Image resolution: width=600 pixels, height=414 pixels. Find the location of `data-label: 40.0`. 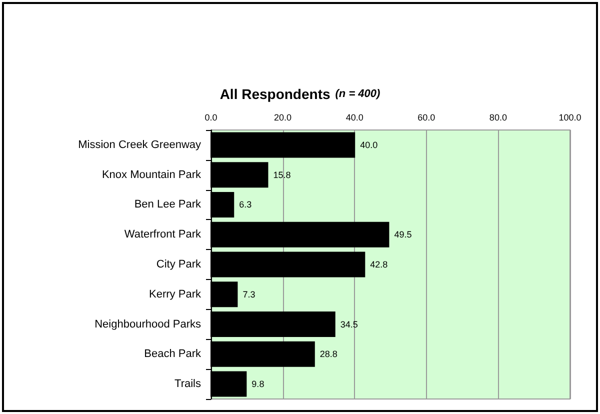

data-label: 40.0 is located at coordinates (369, 145).